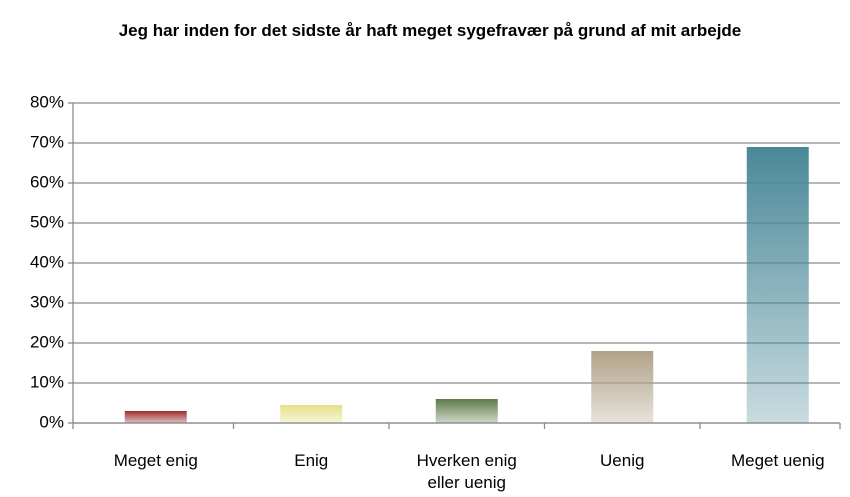  I want to click on y-tick-label: 10%, so click(47, 381).